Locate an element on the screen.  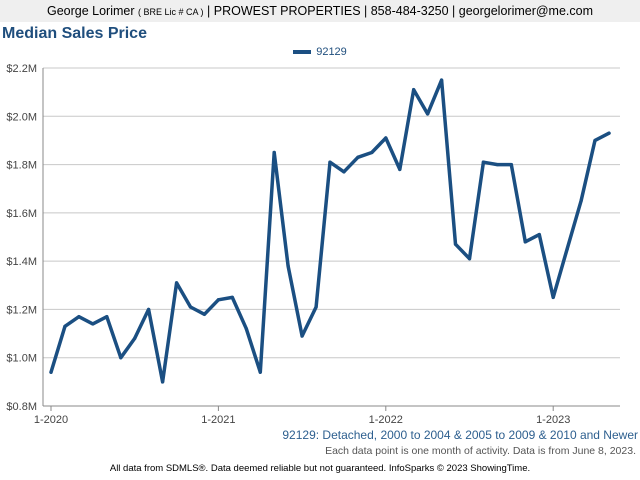
y-tick-label: $1.2M is located at coordinates (21, 310).